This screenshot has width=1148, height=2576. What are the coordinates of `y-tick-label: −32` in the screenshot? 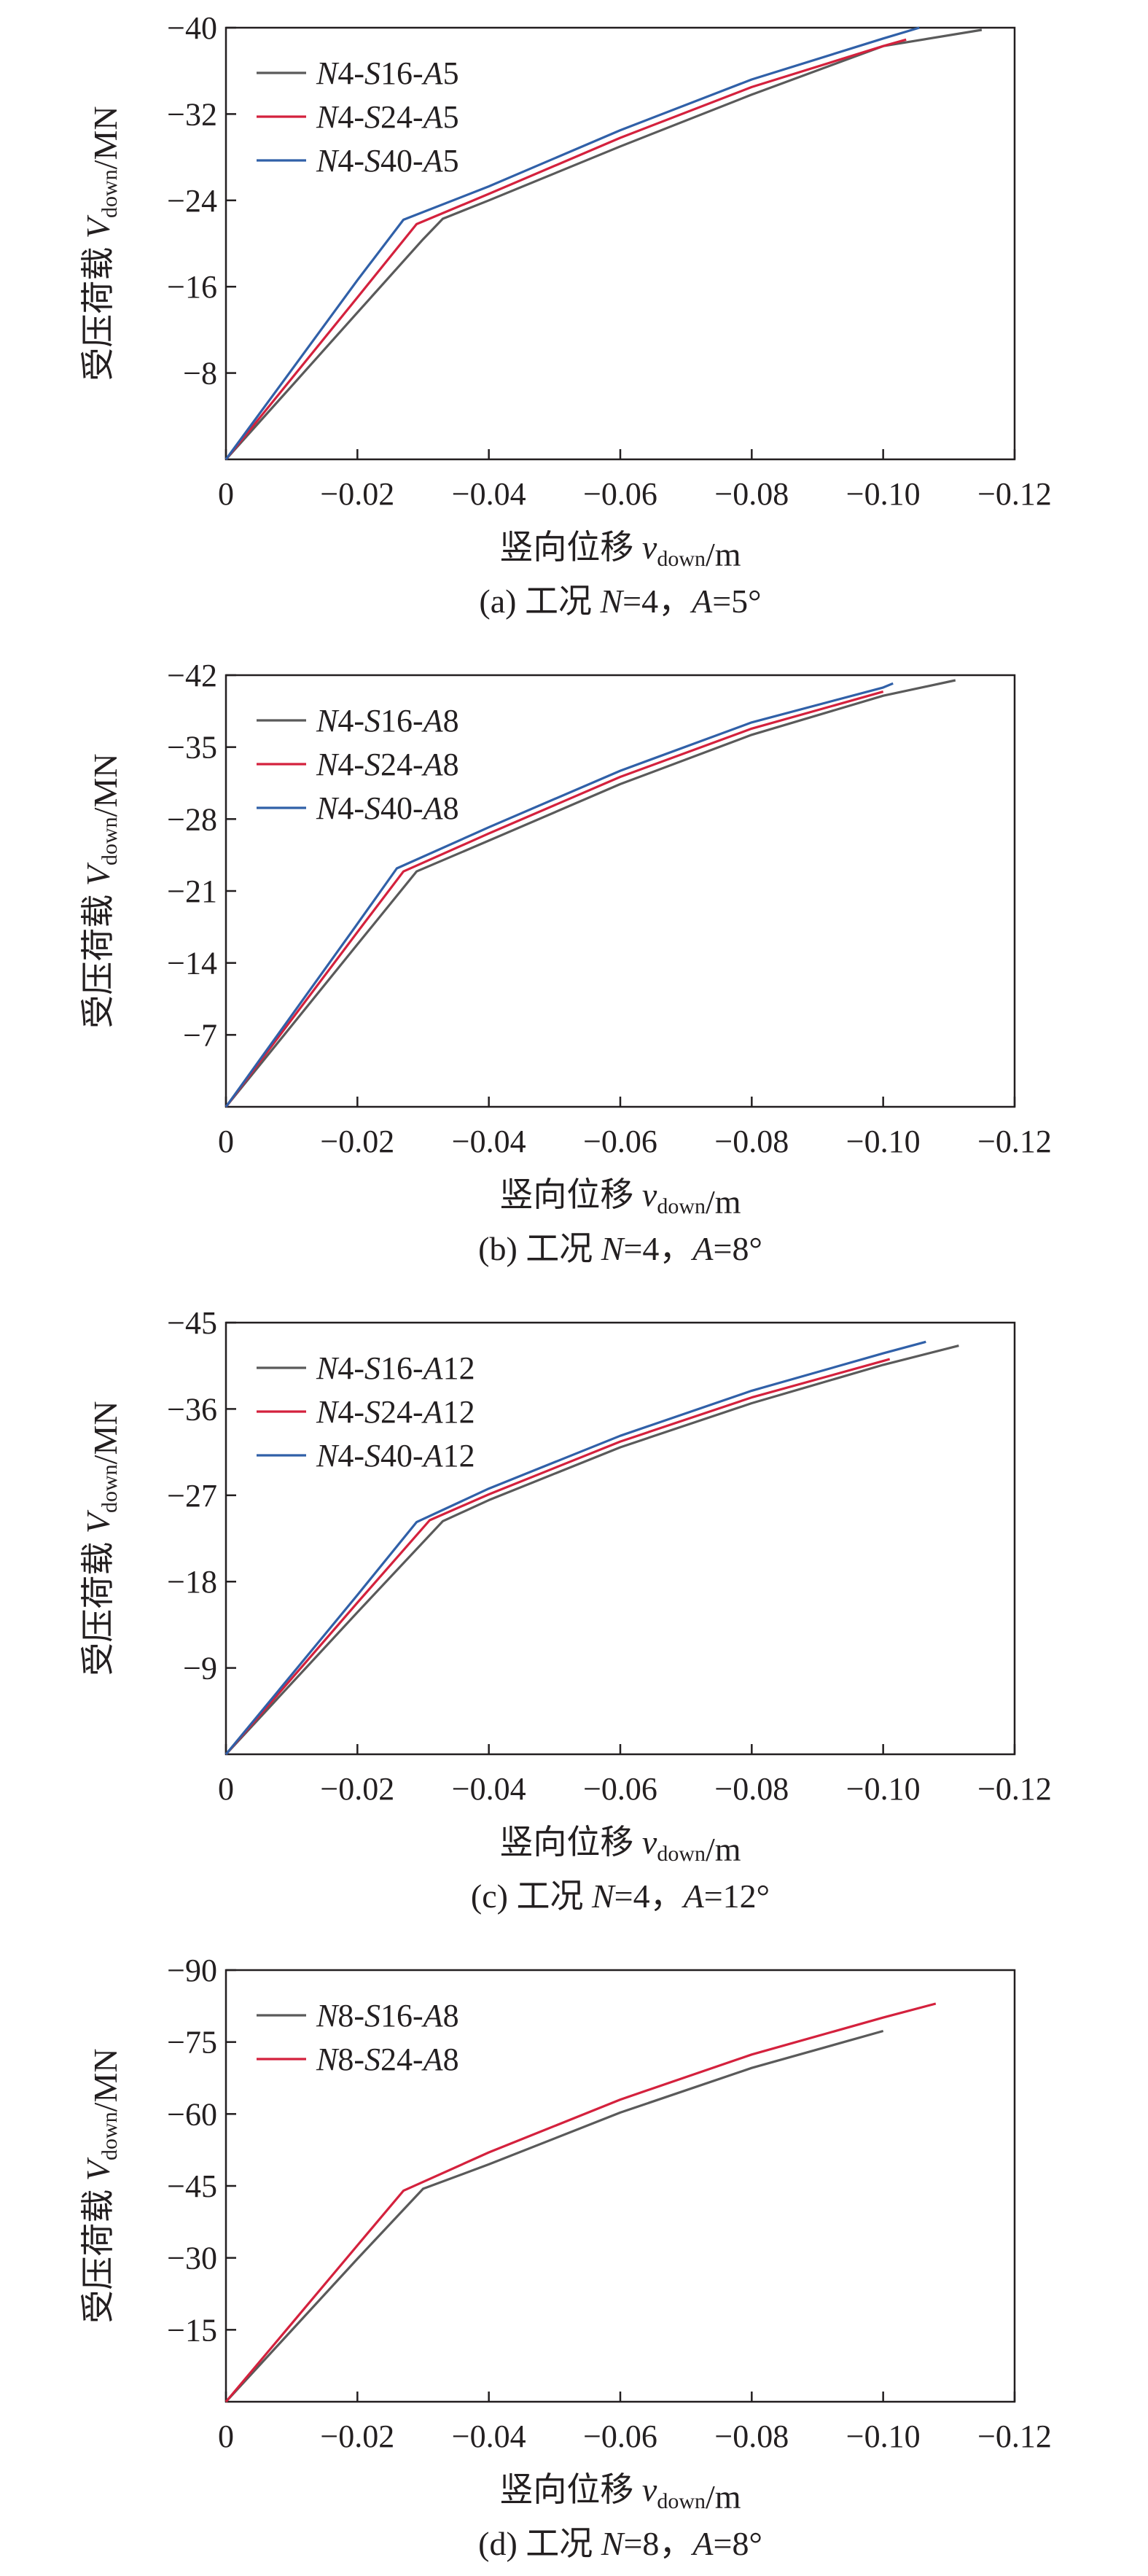 It's located at (192, 114).